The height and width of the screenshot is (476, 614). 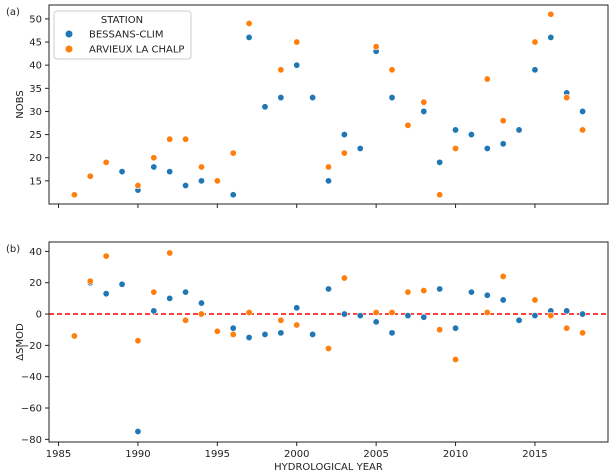 I want to click on x-tick-label: 1995, so click(x=217, y=454).